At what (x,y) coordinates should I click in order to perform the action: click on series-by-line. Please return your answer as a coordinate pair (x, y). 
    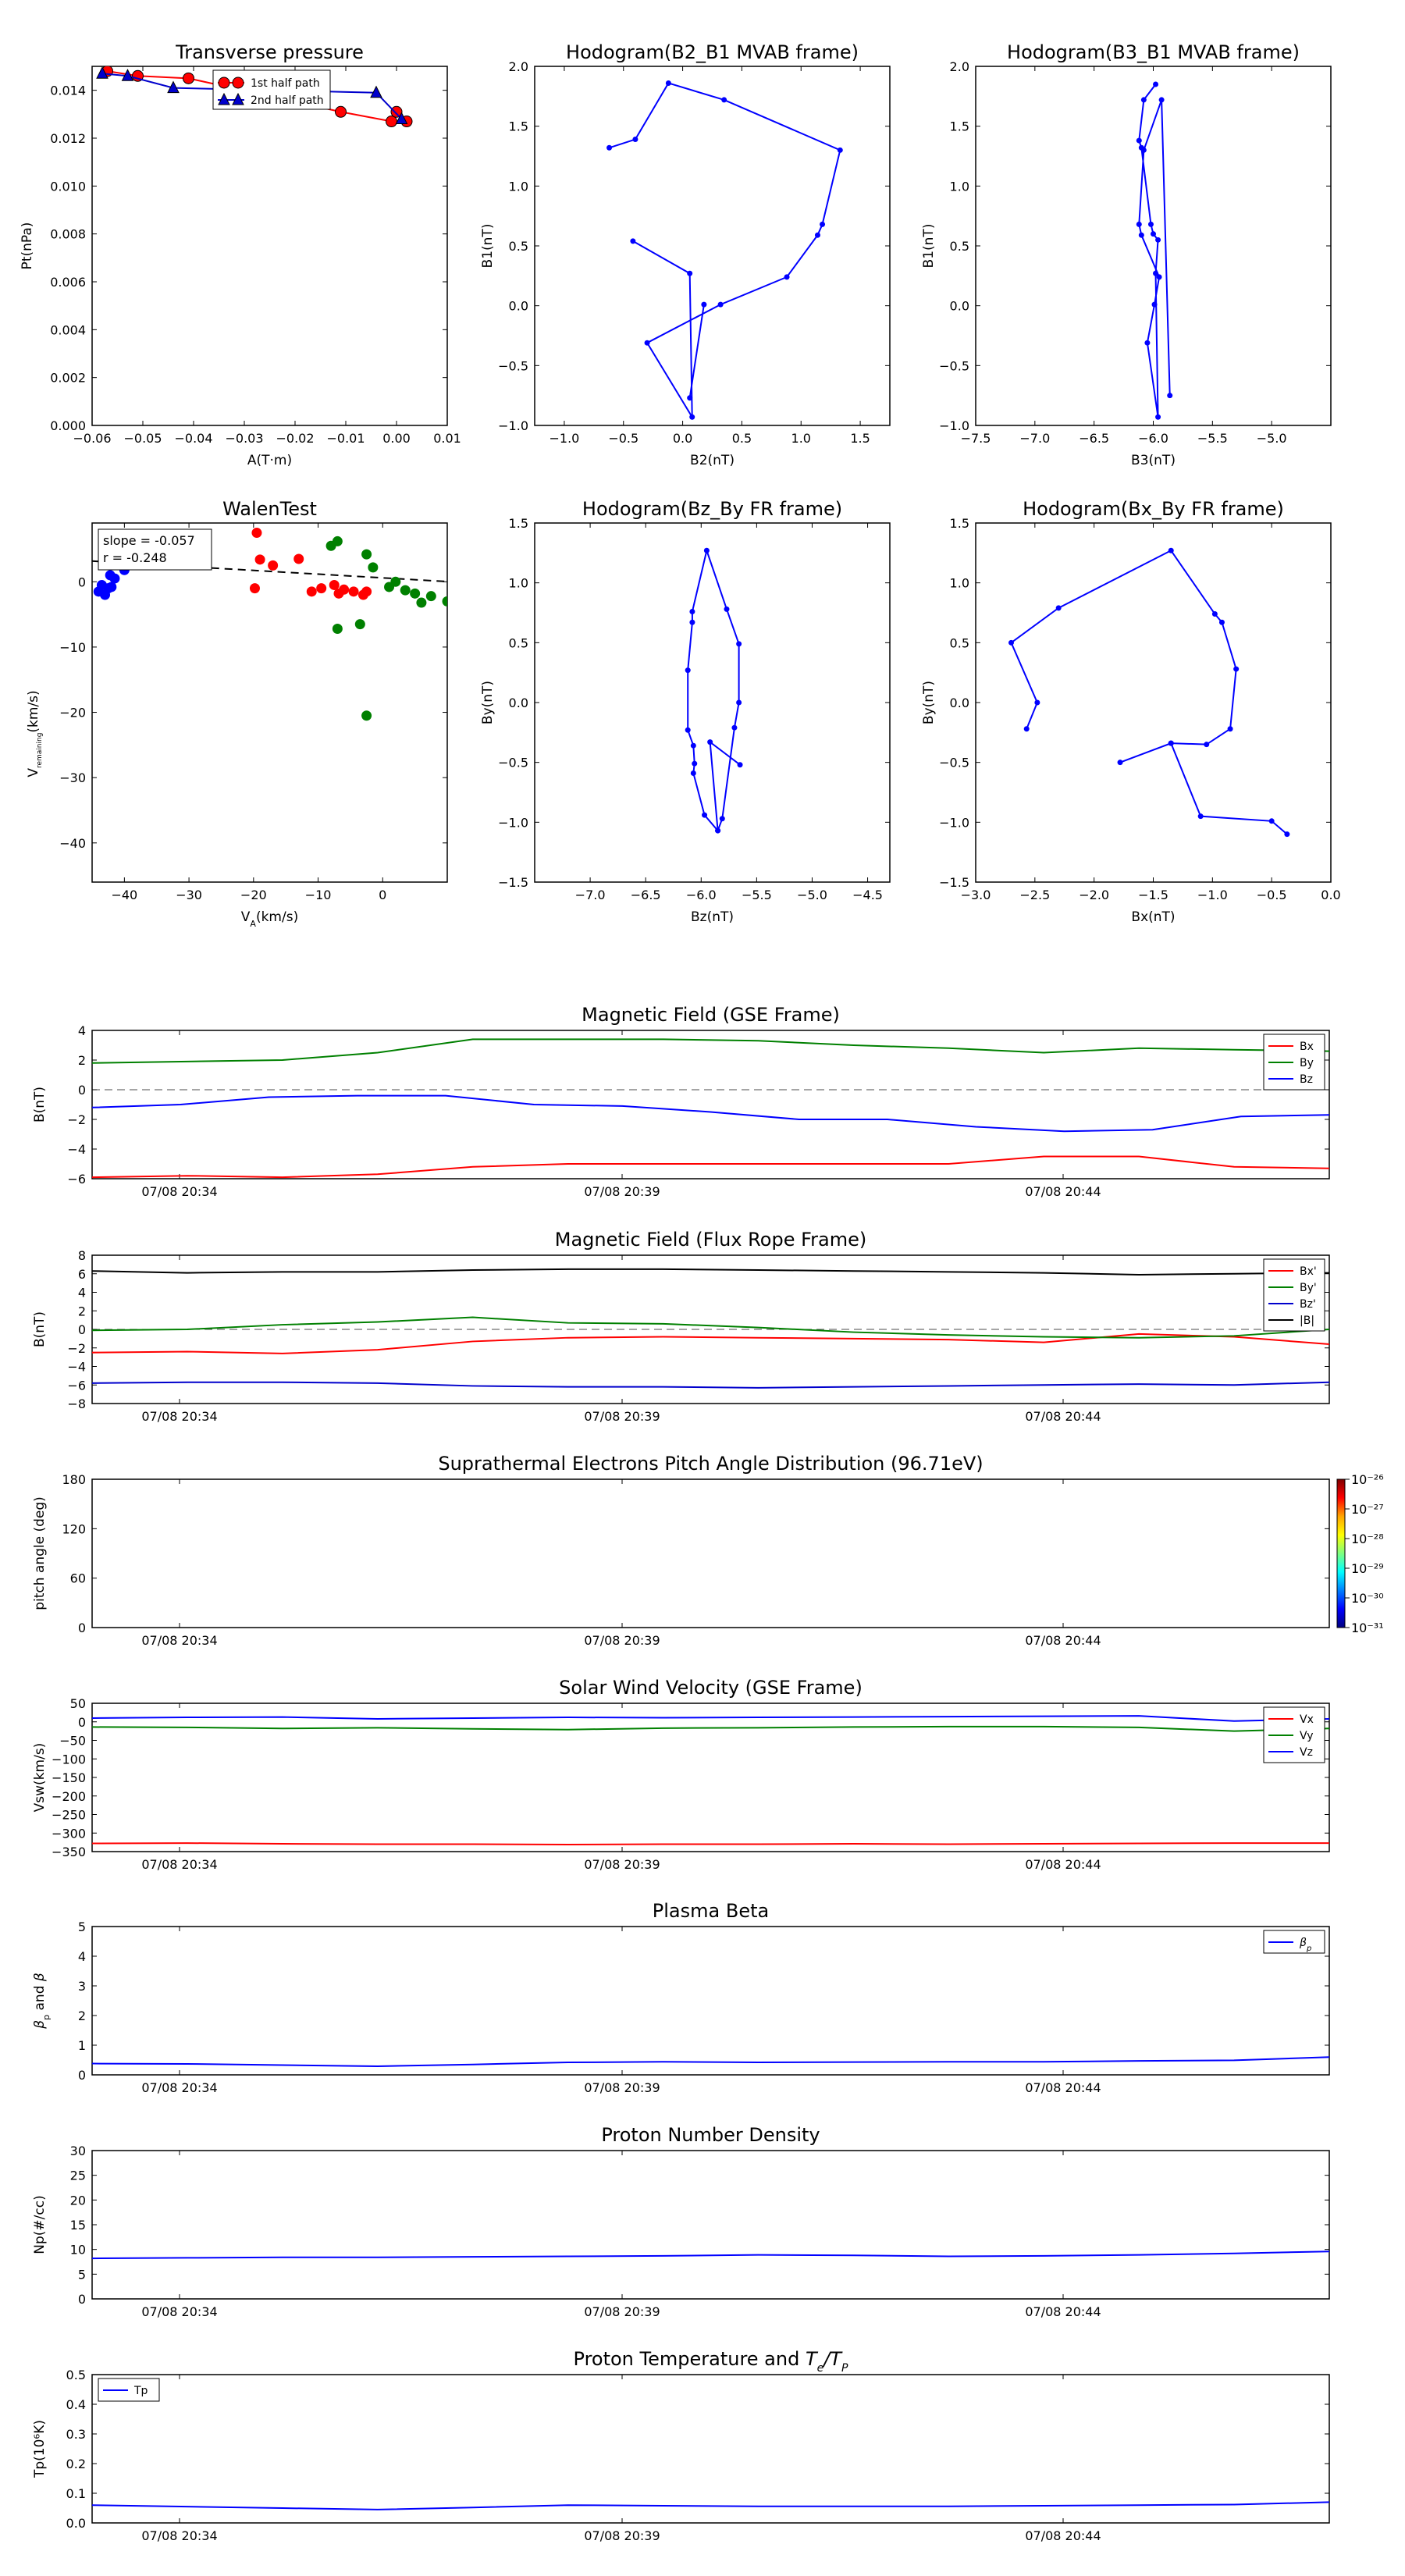
    Looking at the image, I should click on (711, 1051).